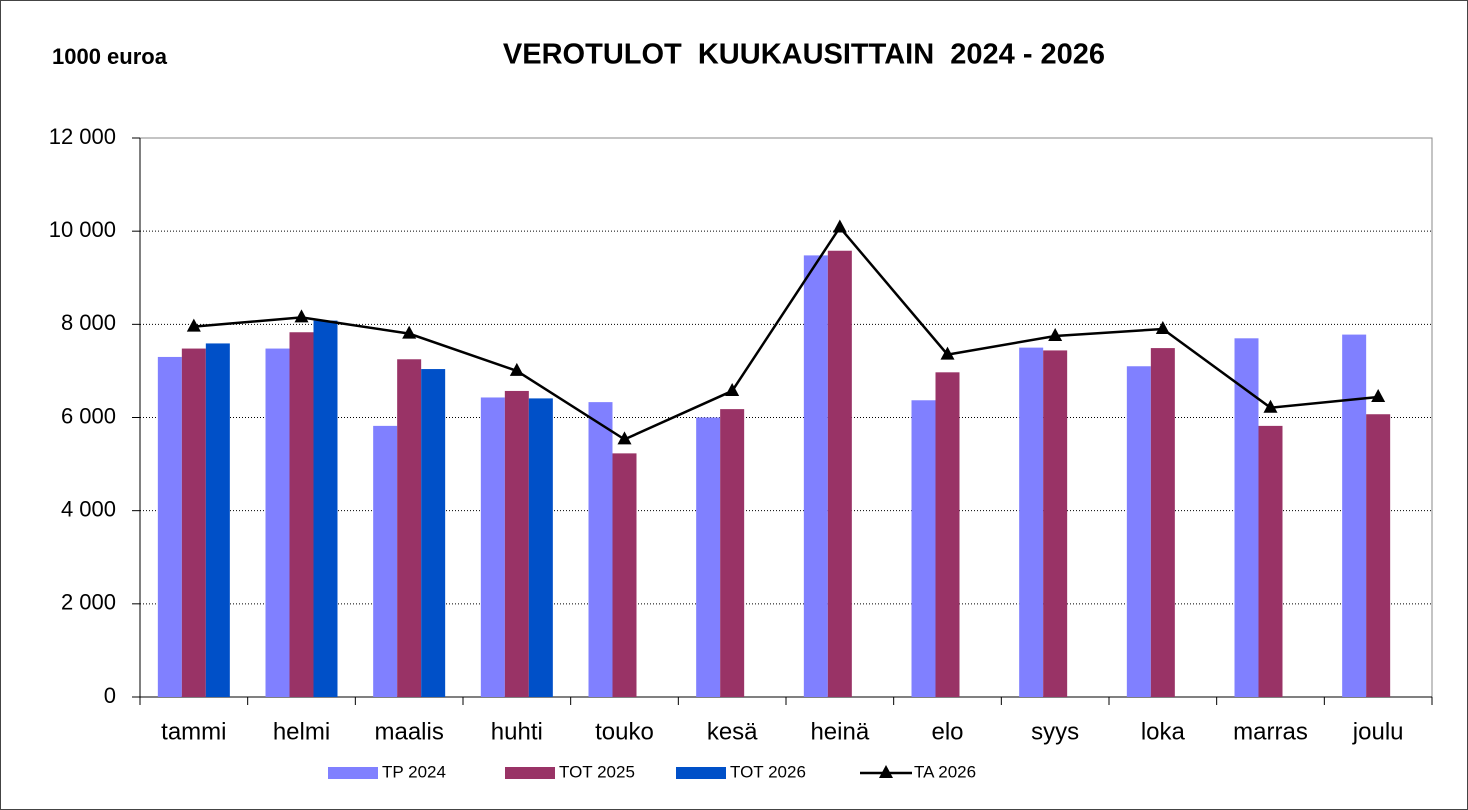 This screenshot has width=1468, height=810. What do you see at coordinates (88, 322) in the screenshot?
I see `y-tick-label: 8 000` at bounding box center [88, 322].